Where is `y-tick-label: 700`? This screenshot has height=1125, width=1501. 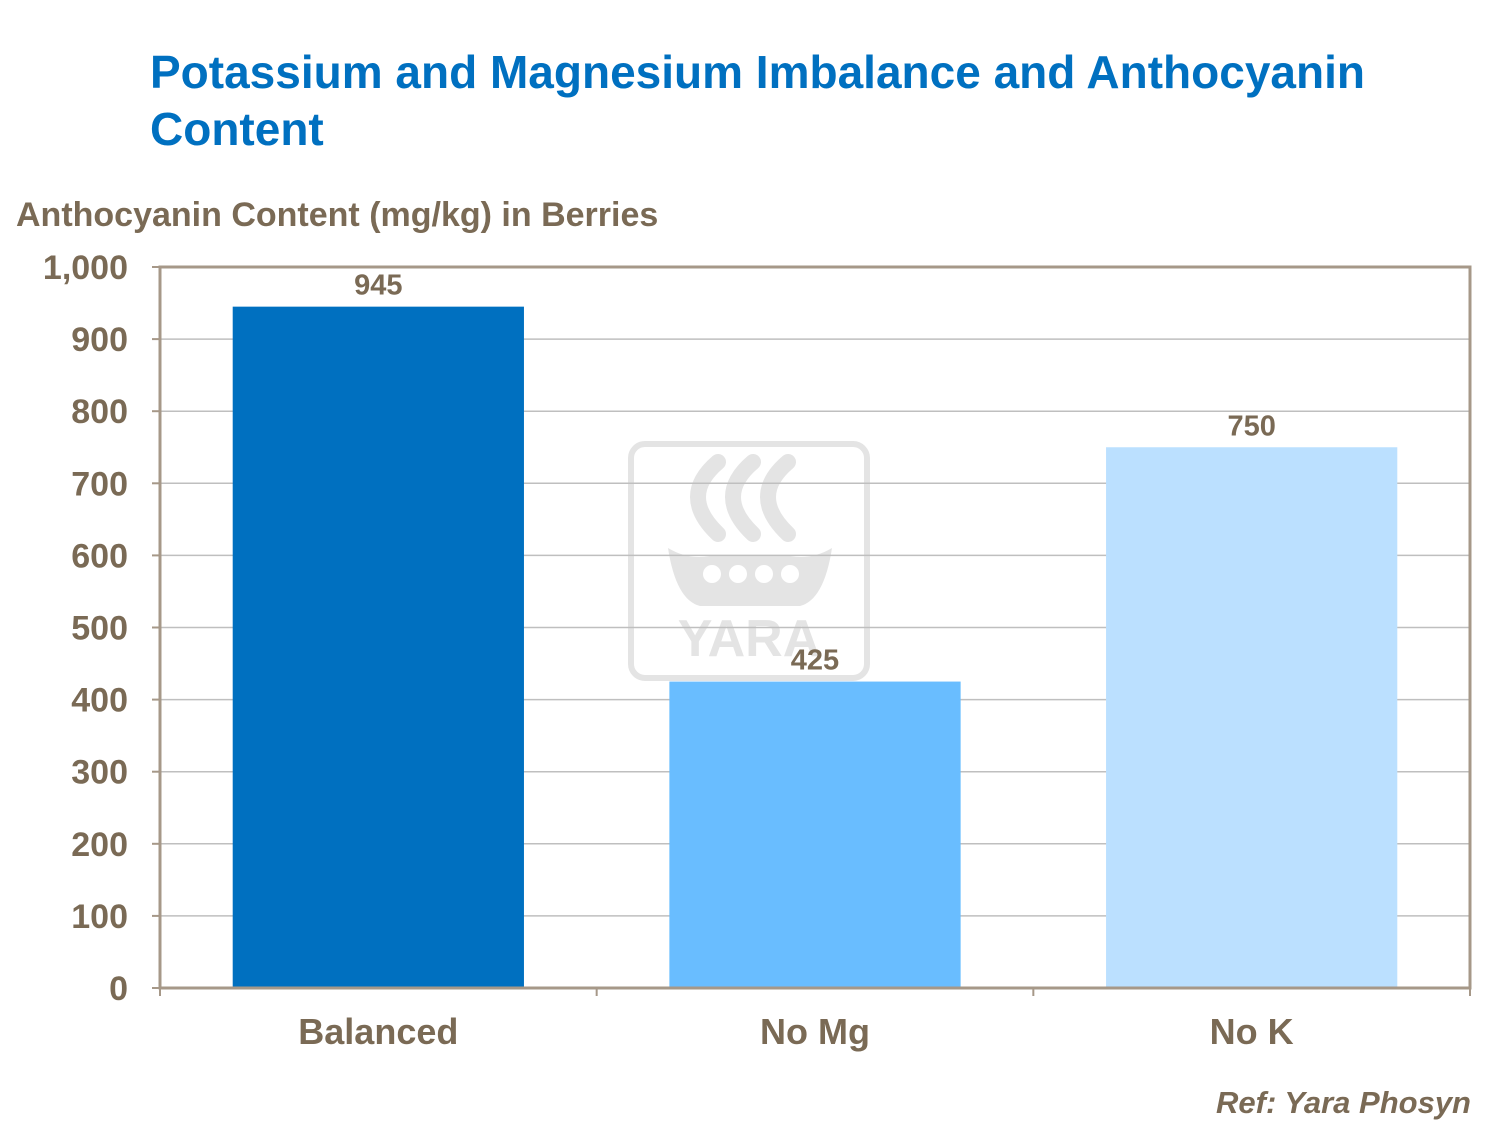
y-tick-label: 700 is located at coordinates (99, 484).